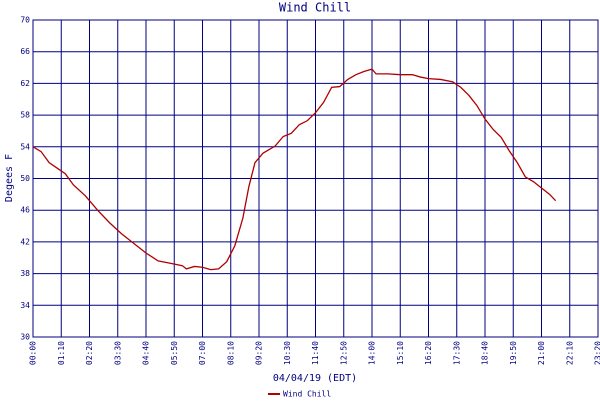 The width and height of the screenshot is (600, 404). Describe the element at coordinates (25, 51) in the screenshot. I see `y-tick-label: 66` at that location.